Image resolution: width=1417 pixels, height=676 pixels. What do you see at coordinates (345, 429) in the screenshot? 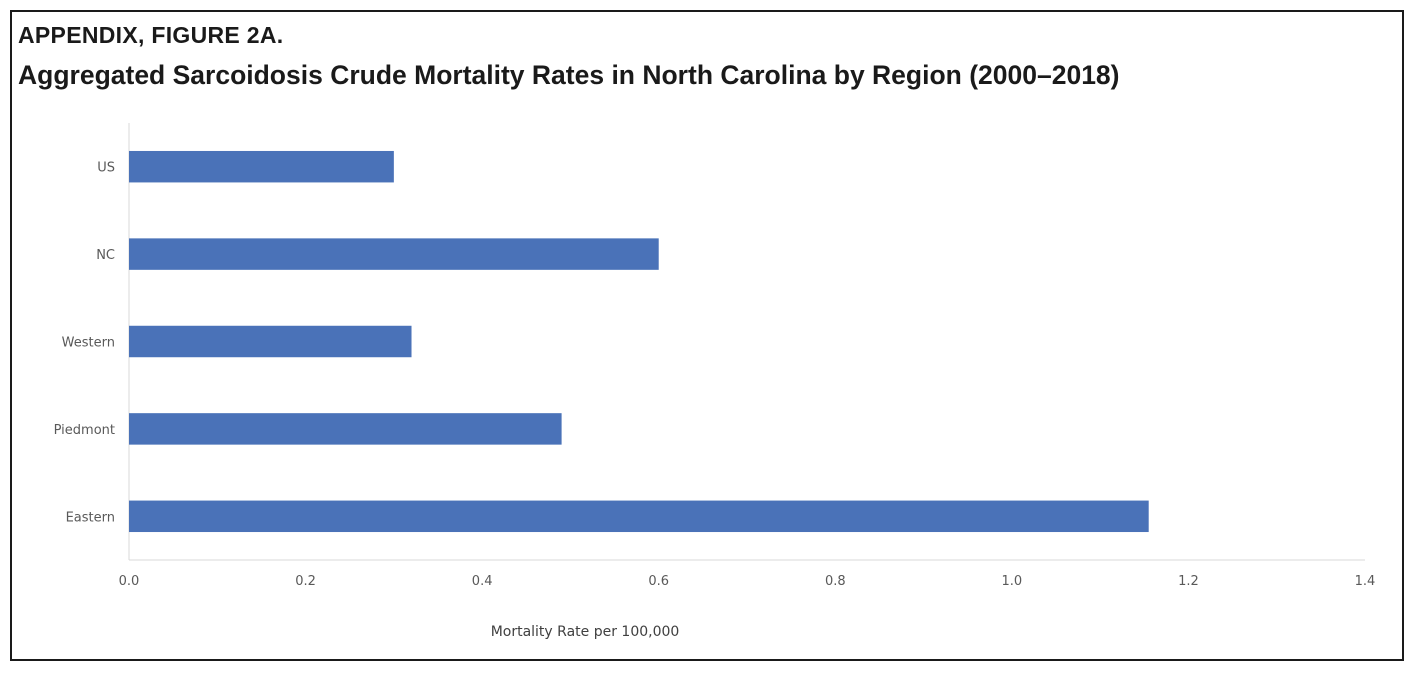
I see `bar-piedmont` at bounding box center [345, 429].